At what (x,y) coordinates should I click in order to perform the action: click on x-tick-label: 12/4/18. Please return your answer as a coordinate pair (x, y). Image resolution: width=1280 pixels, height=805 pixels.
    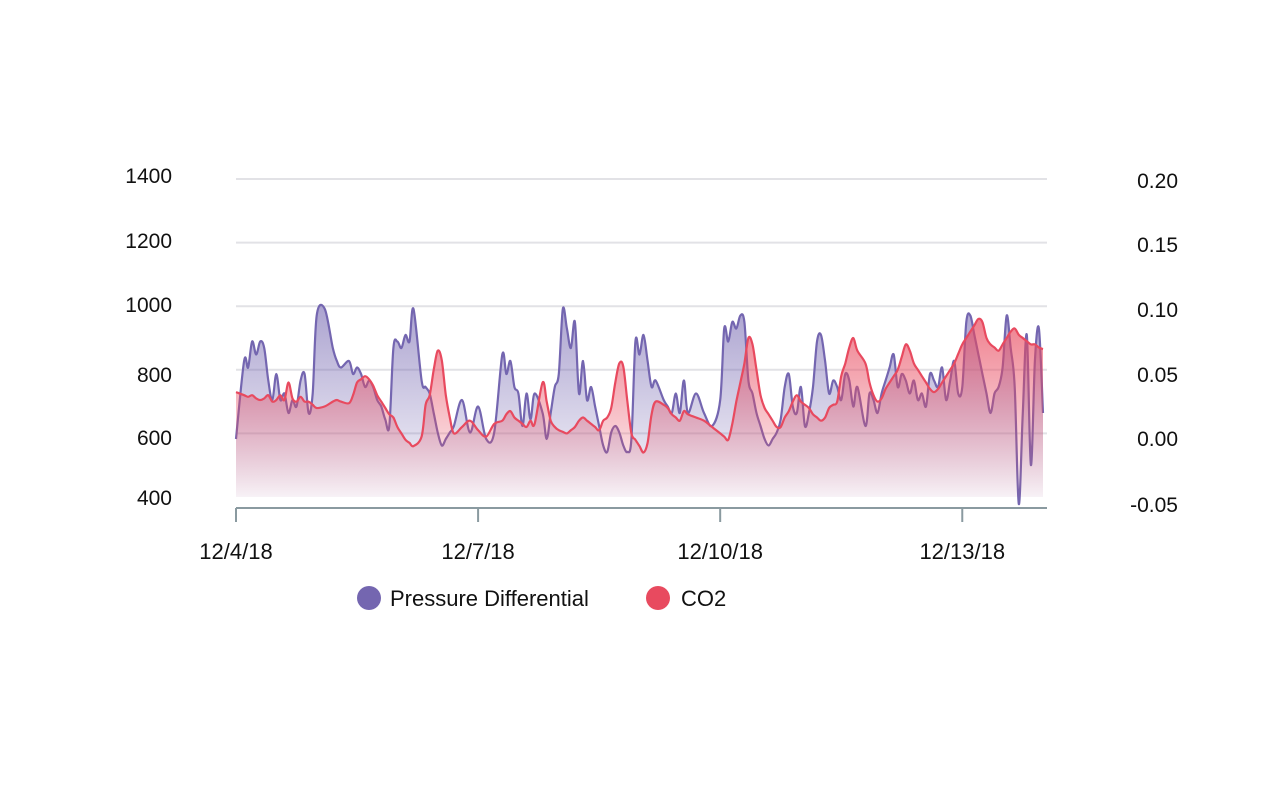
    Looking at the image, I should click on (235, 551).